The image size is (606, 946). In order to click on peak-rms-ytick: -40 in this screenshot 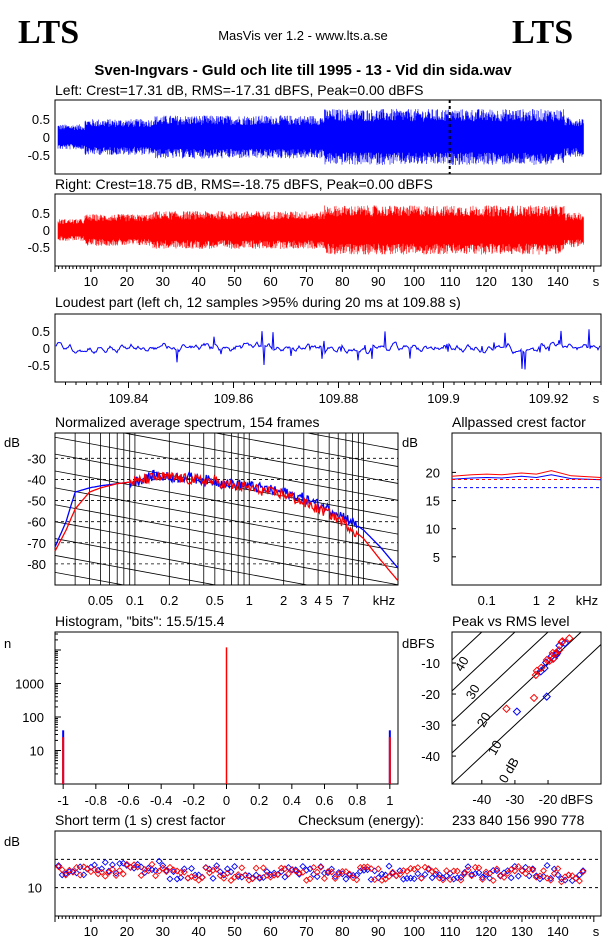, I will do `click(430, 756)`.